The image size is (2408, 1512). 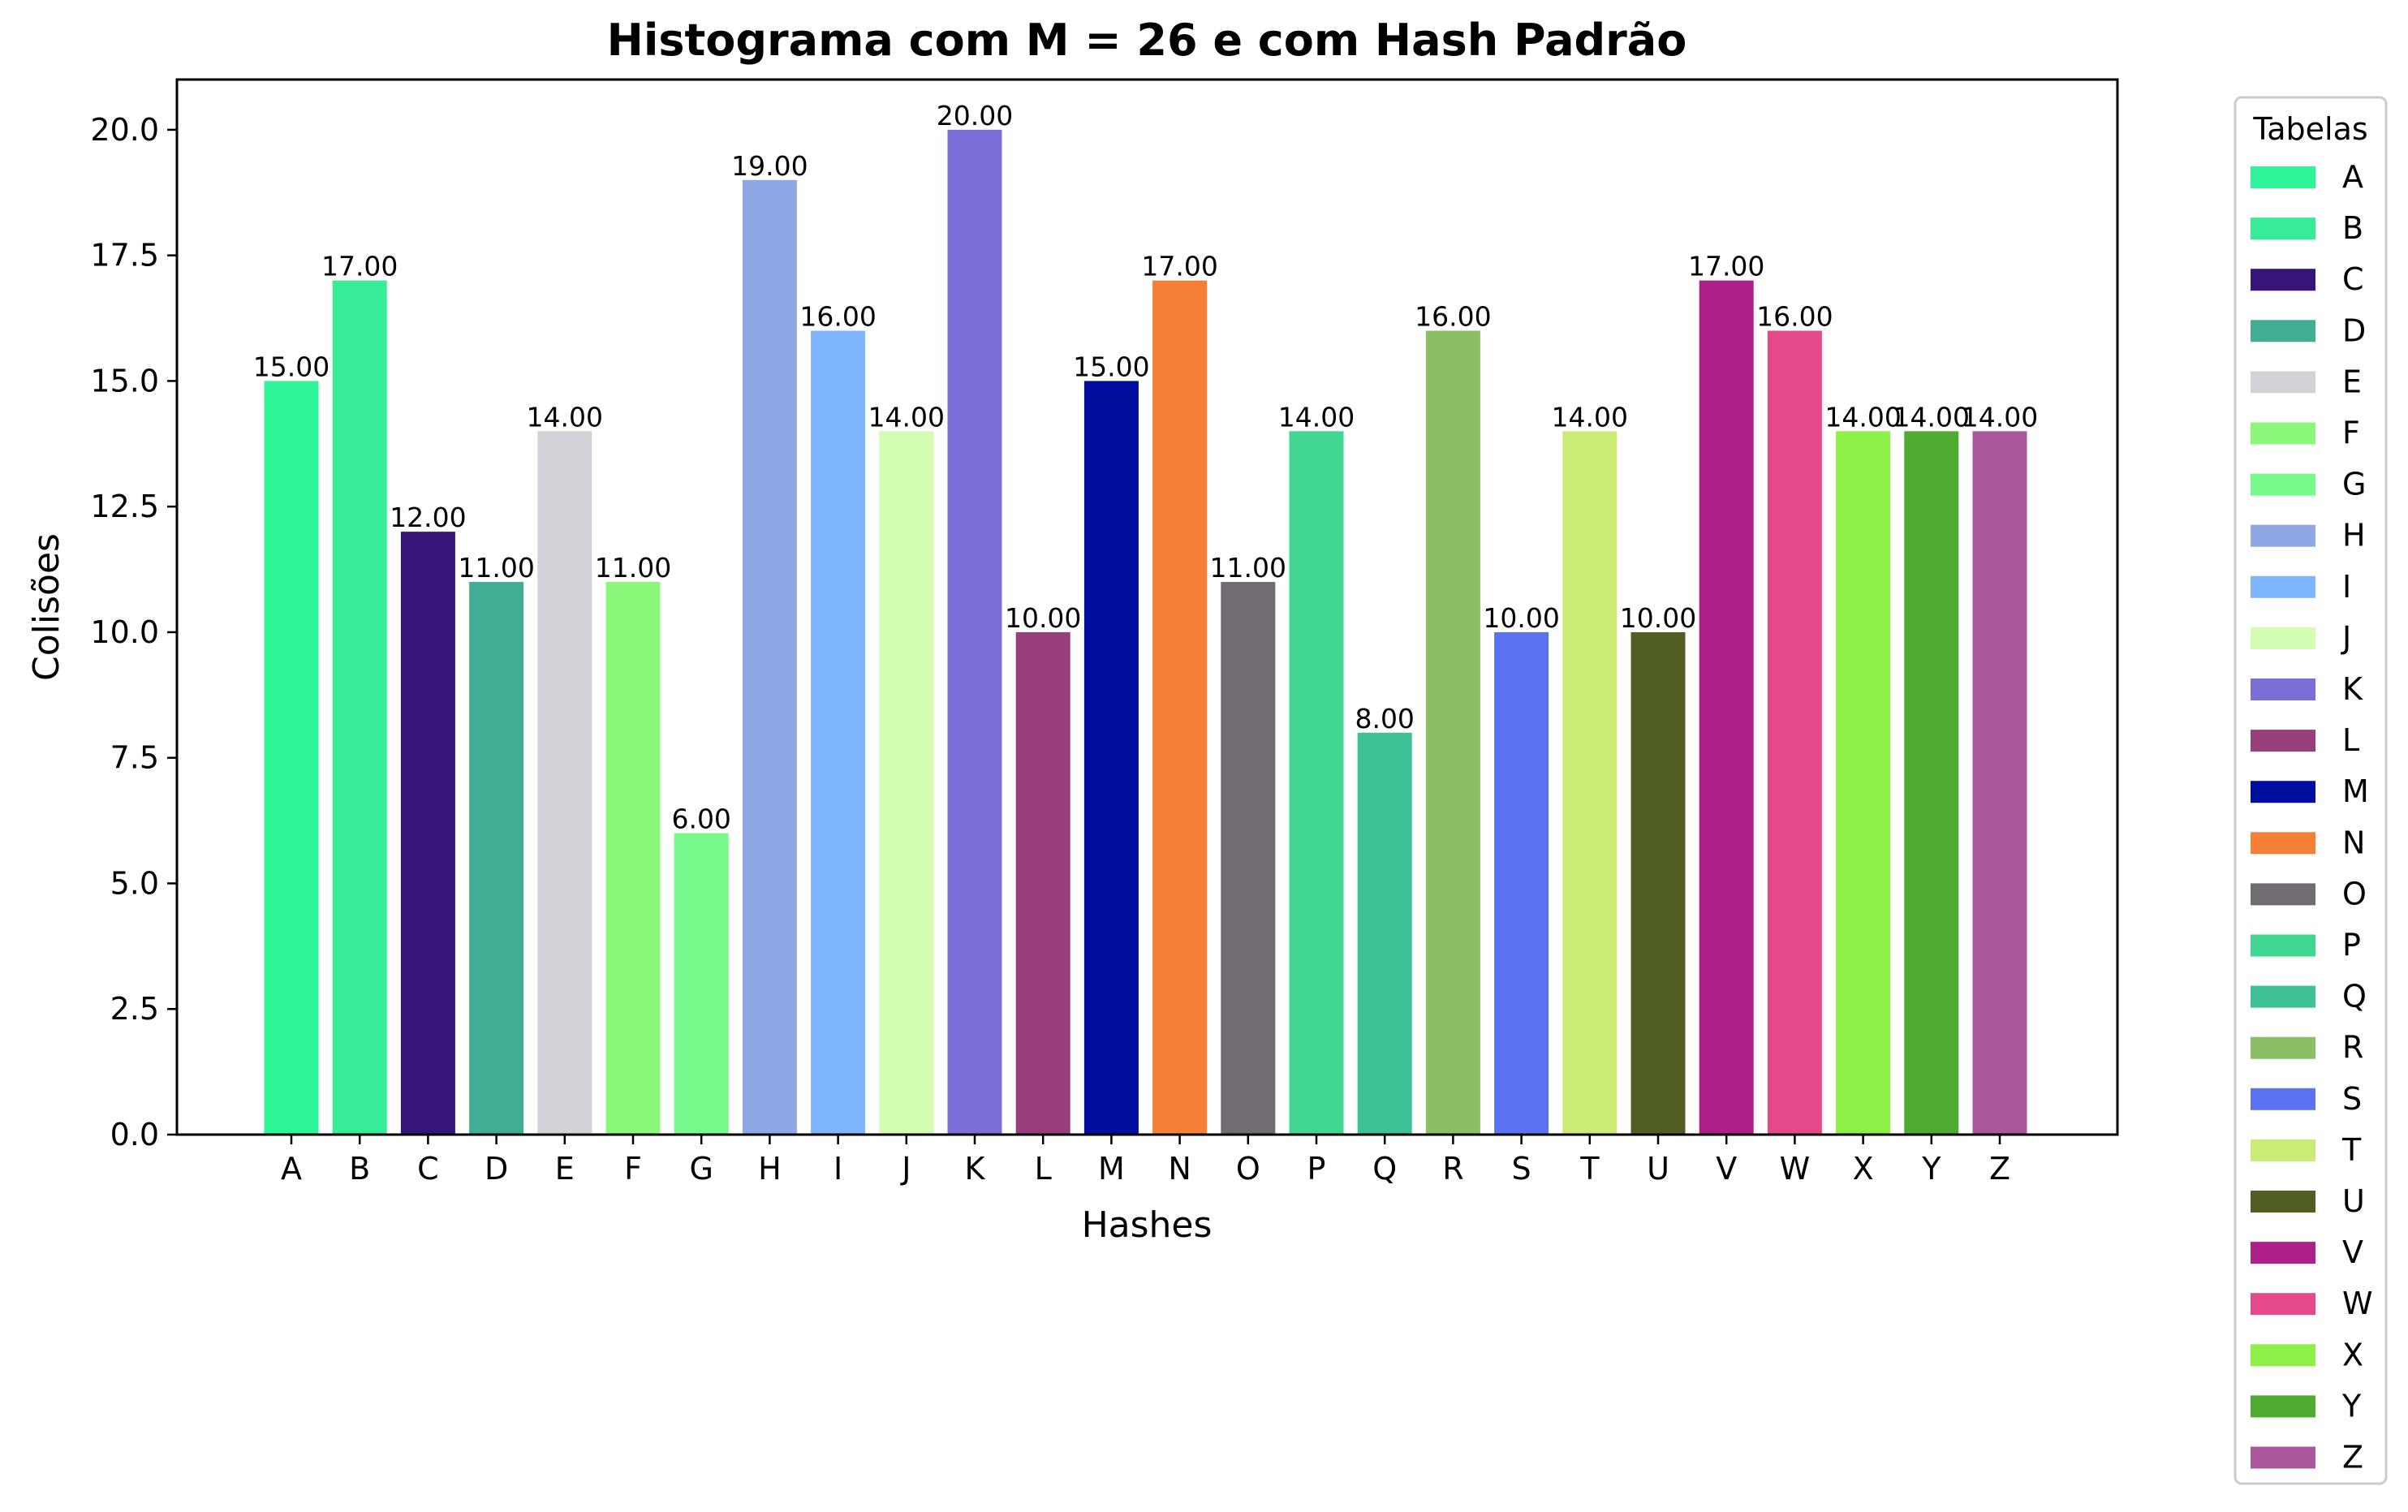 I want to click on value-label-Q: 8.00, so click(x=1385, y=719).